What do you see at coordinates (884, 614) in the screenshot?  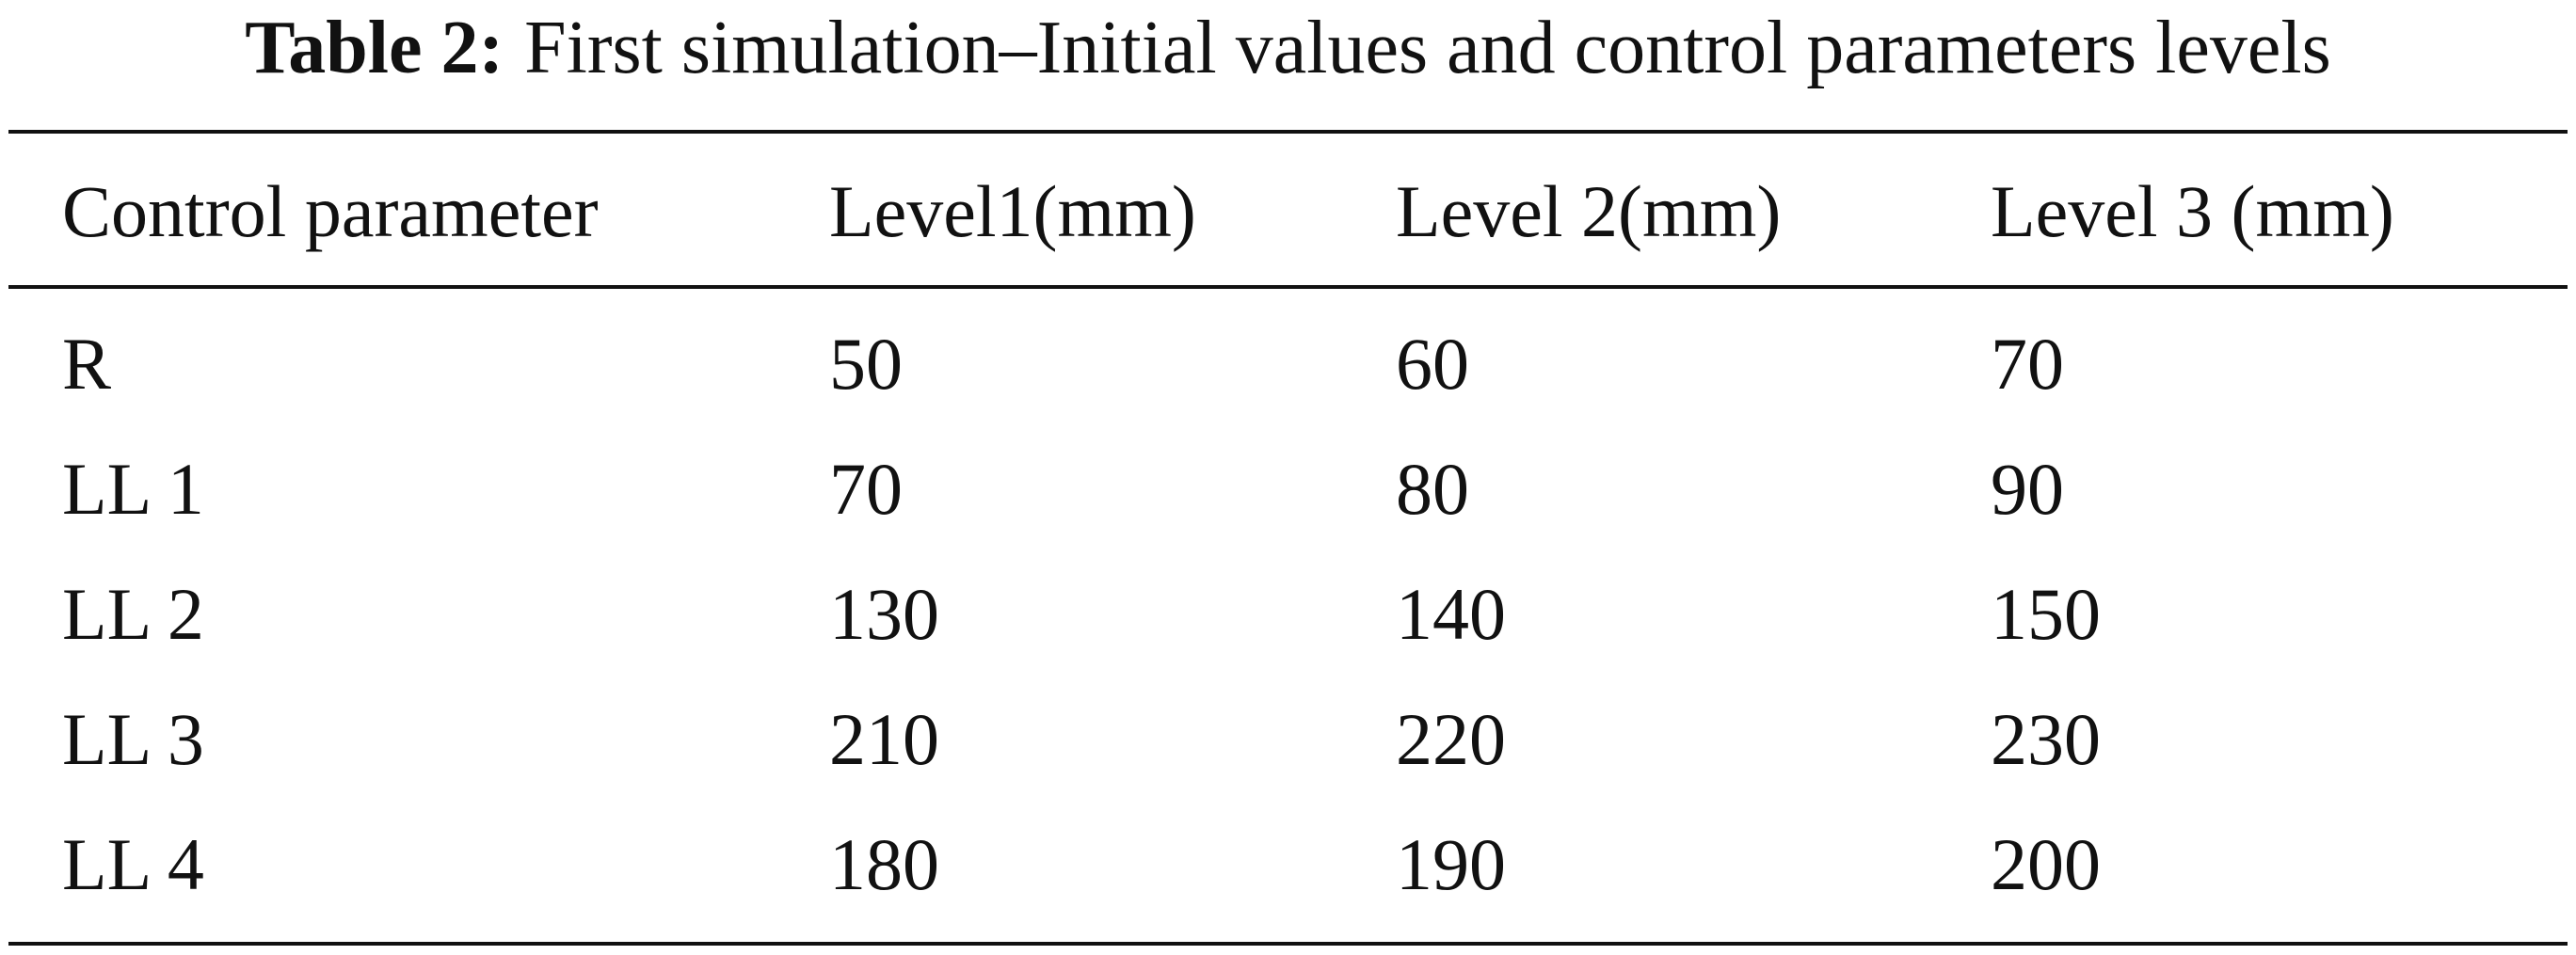 I see `table-cell: 130` at bounding box center [884, 614].